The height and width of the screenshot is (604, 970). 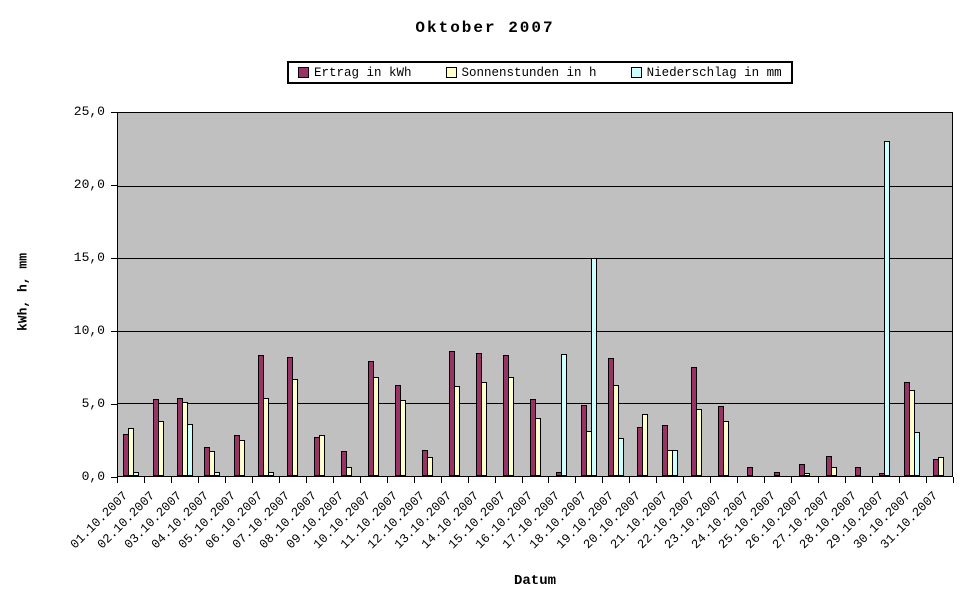 What do you see at coordinates (89, 330) in the screenshot?
I see `y-tick-label: 10,0` at bounding box center [89, 330].